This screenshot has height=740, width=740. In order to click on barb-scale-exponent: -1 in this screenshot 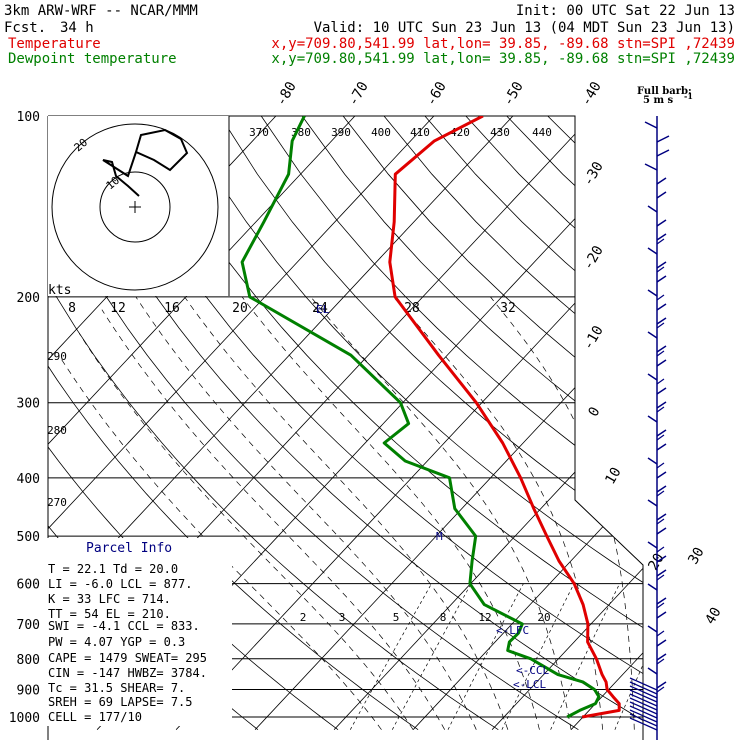, I will do `click(688, 96)`.